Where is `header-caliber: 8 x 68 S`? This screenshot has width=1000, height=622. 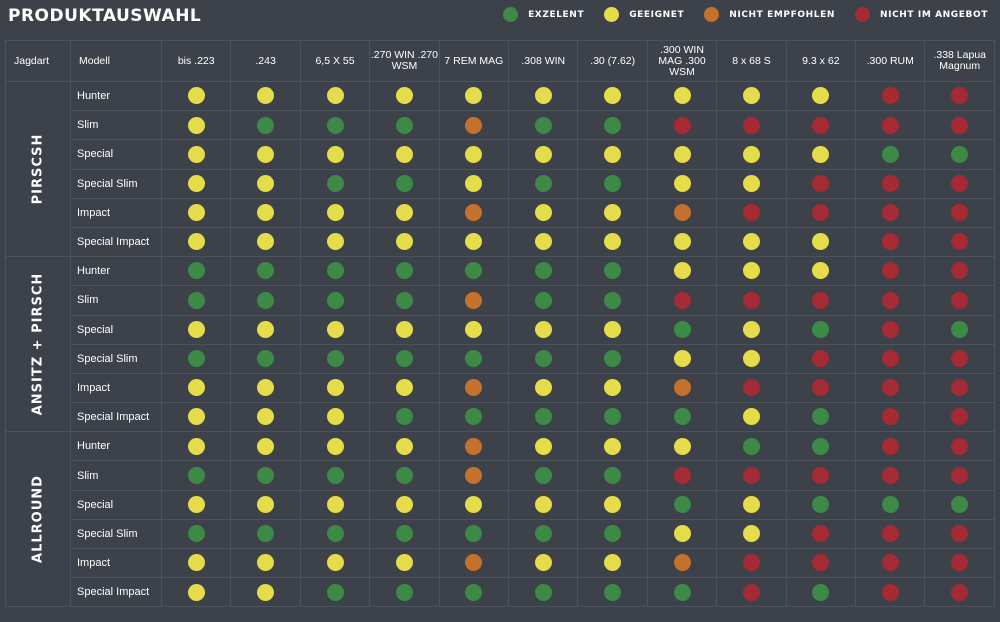
header-caliber: 8 x 68 S is located at coordinates (751, 61).